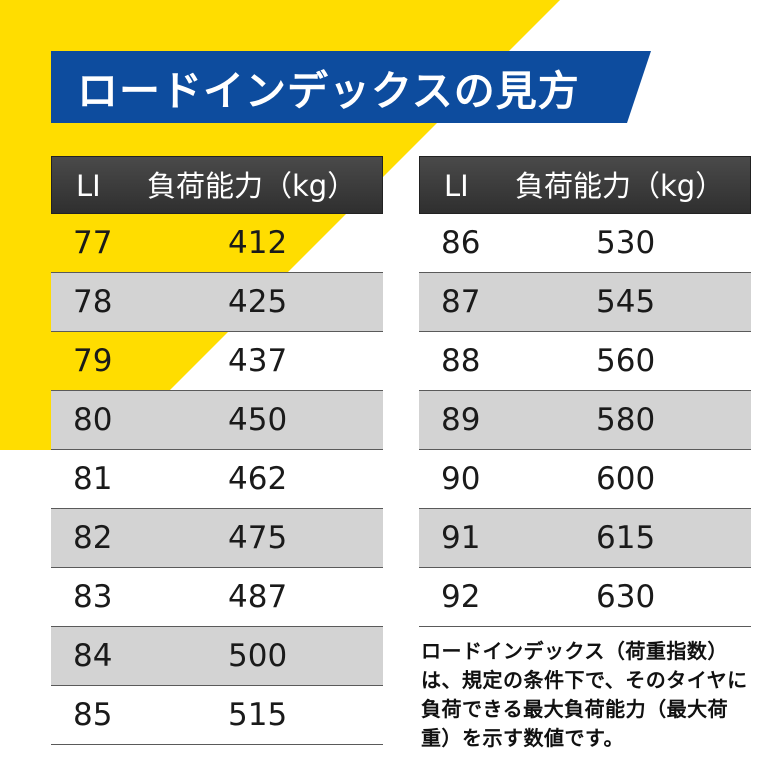 The width and height of the screenshot is (757, 757). What do you see at coordinates (258, 656) in the screenshot?
I see `capacity-cell: 500` at bounding box center [258, 656].